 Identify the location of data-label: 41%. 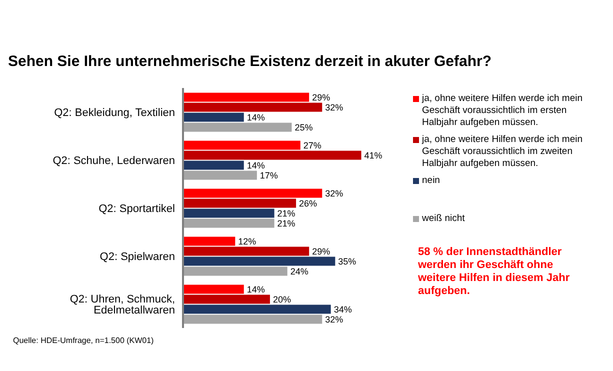
(373, 155).